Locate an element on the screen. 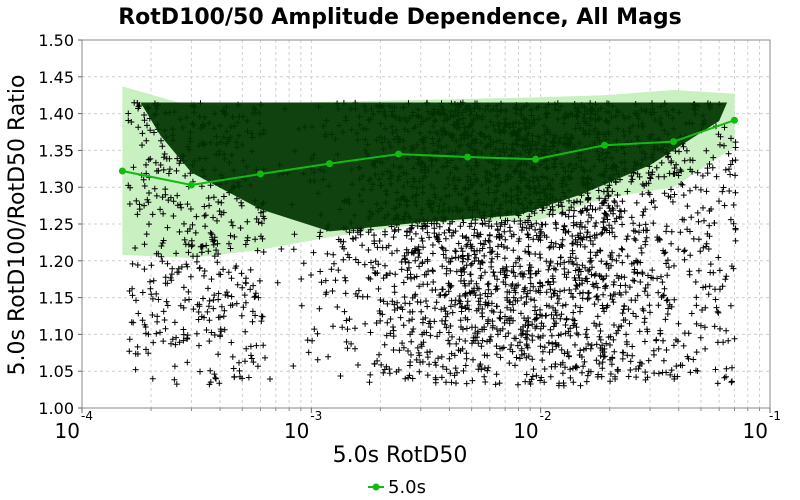  x-tick-exponent: -3 is located at coordinates (316, 416).